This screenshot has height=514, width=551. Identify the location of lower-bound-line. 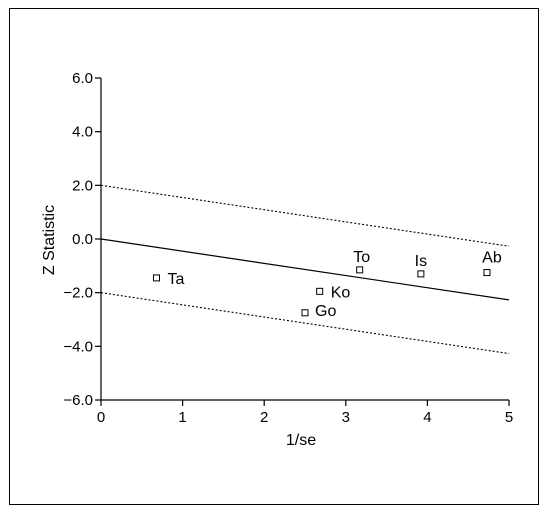
(305, 323).